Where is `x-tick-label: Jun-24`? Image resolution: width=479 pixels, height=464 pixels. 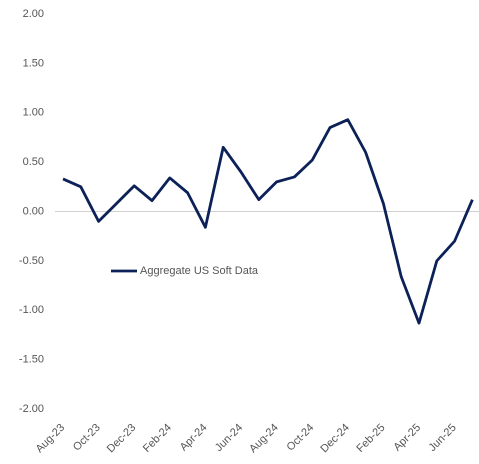
x-tick-label: Jun-24 is located at coordinates (229, 438).